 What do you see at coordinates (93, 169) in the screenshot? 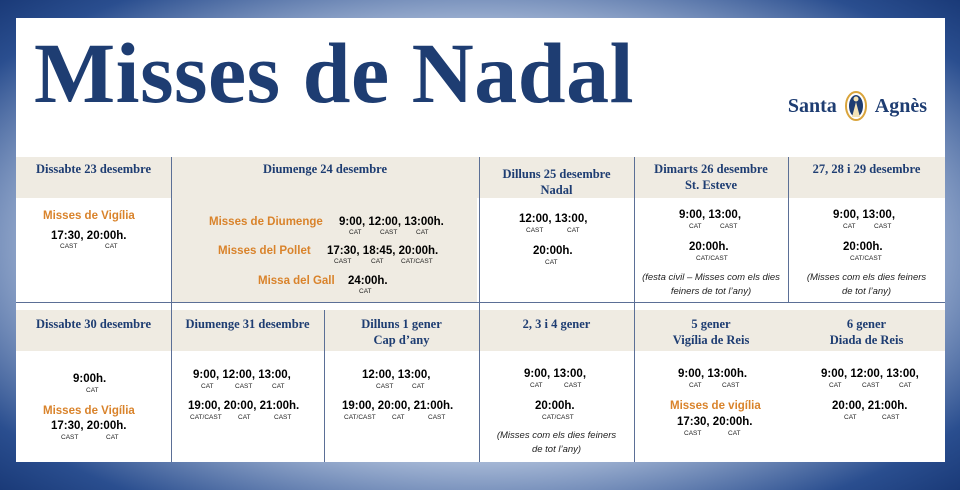
I see `header-sat23: Dissabte 23 desembre` at bounding box center [93, 169].